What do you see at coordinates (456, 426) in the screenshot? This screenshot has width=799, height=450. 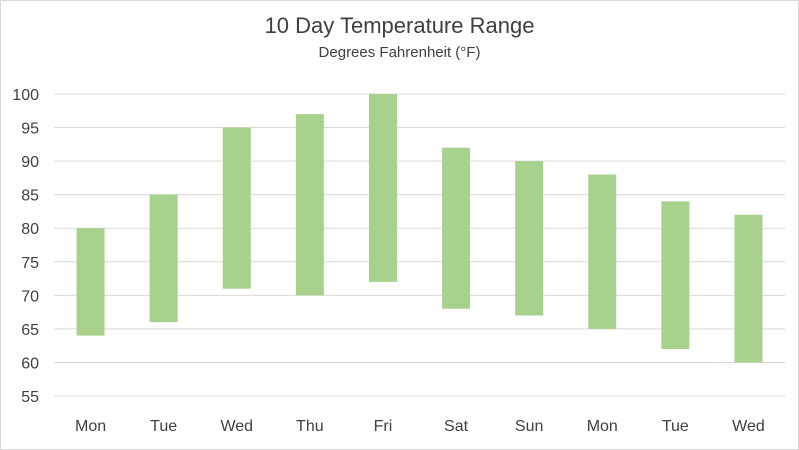 I see `x-tick-label: Sat` at bounding box center [456, 426].